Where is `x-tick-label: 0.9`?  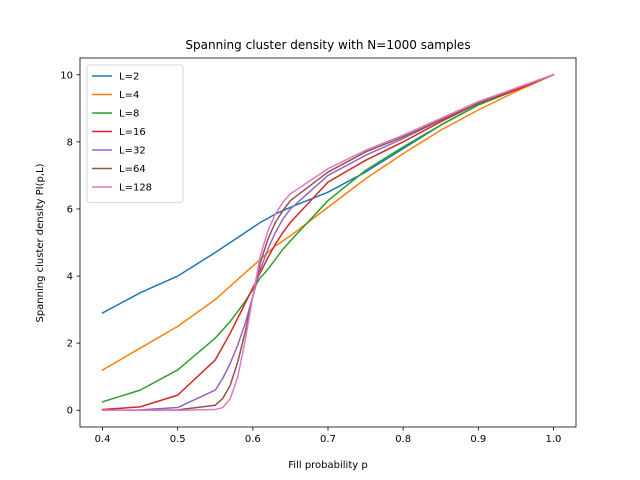 x-tick-label: 0.9 is located at coordinates (478, 439).